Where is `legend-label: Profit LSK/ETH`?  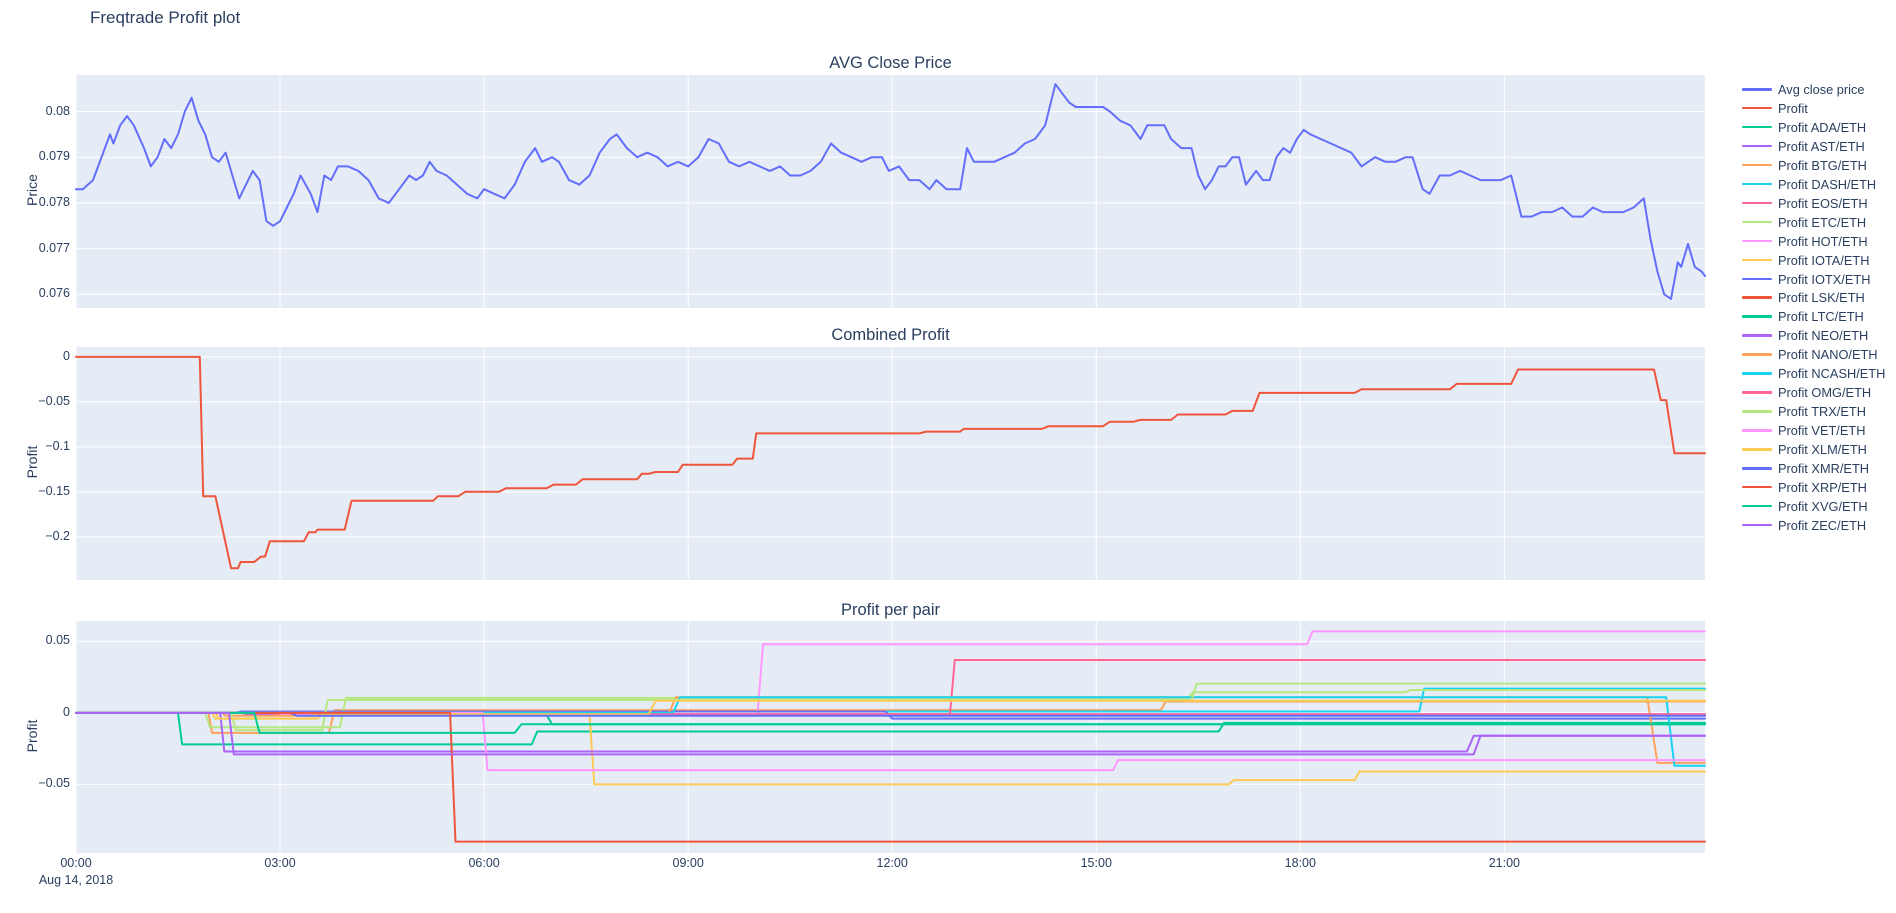
legend-label: Profit LSK/ETH is located at coordinates (1821, 298).